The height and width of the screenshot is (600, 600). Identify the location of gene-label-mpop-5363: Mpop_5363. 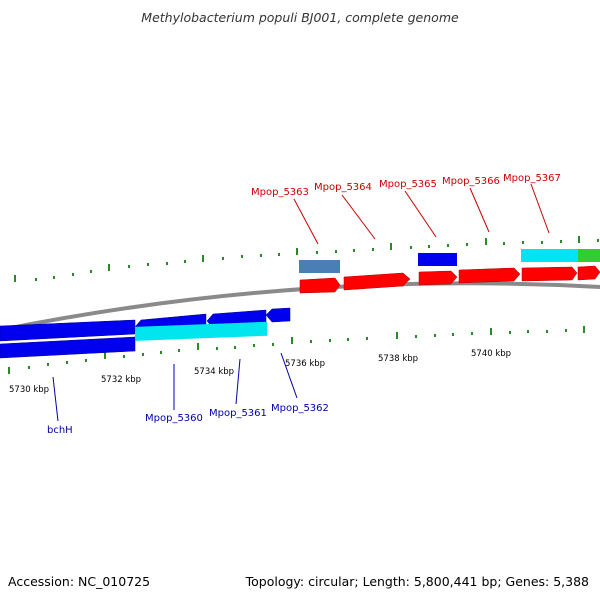
(280, 192).